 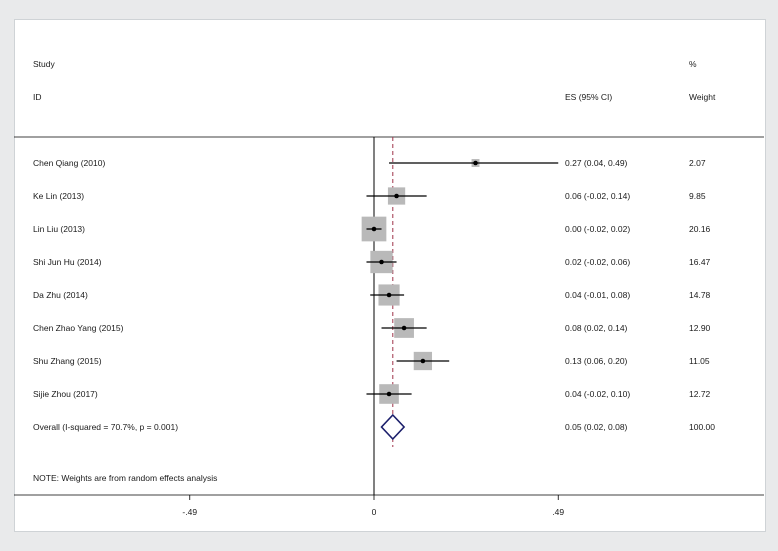 What do you see at coordinates (78, 328) in the screenshot?
I see `study-label: Chen Zhao Yang (2015)` at bounding box center [78, 328].